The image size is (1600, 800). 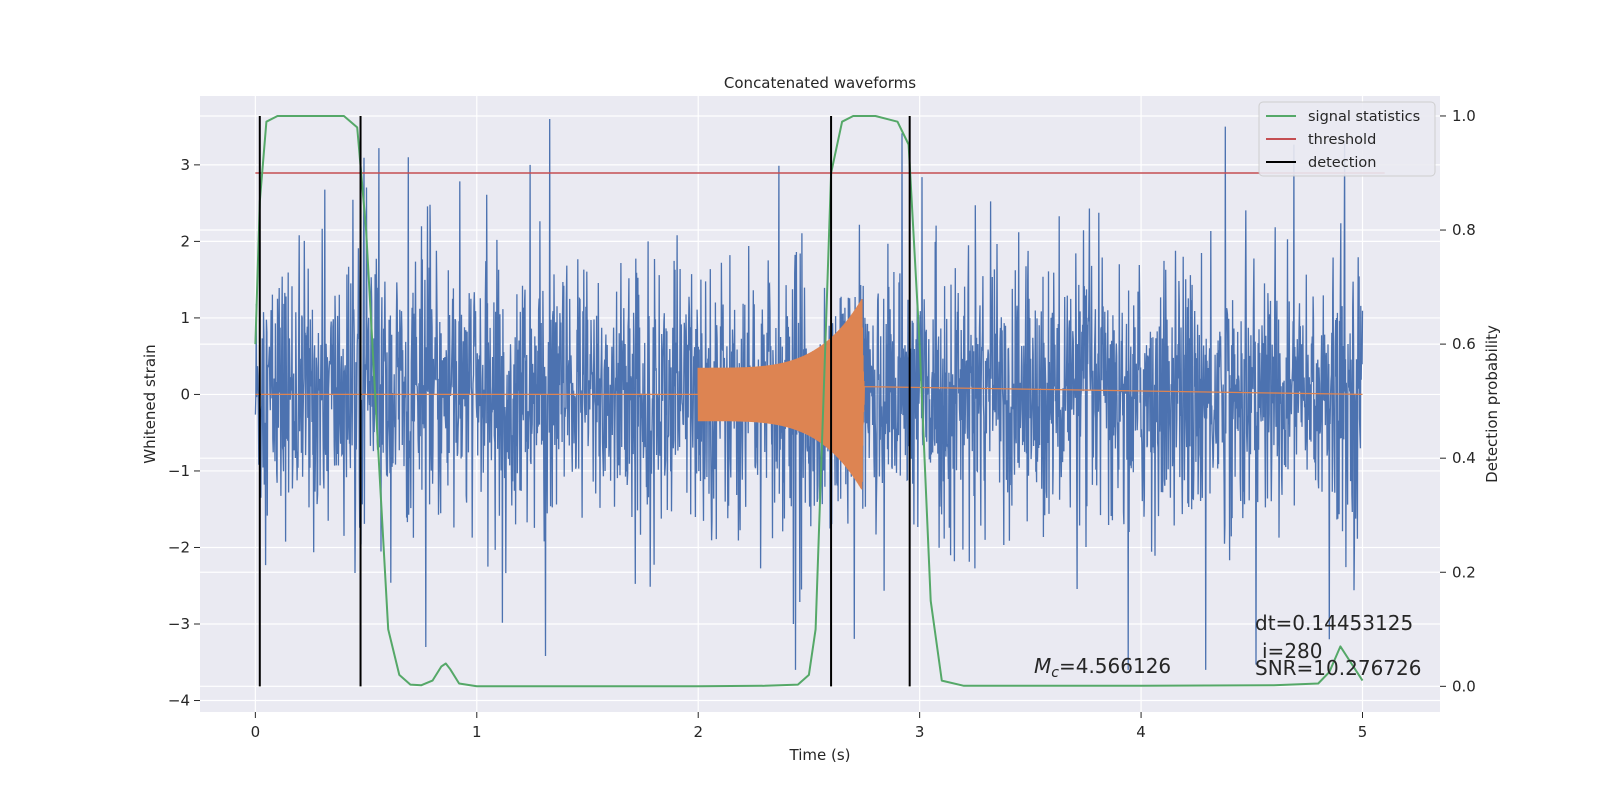 What do you see at coordinates (698, 732) in the screenshot?
I see `x-tick-label-2: 2` at bounding box center [698, 732].